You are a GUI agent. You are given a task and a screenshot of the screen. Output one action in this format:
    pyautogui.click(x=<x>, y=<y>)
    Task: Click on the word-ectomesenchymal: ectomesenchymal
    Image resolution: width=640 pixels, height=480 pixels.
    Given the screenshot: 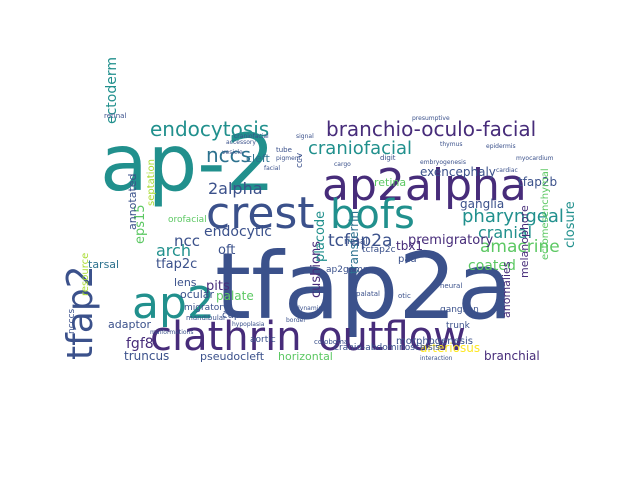 What is the action you would take?
    pyautogui.click(x=545, y=214)
    